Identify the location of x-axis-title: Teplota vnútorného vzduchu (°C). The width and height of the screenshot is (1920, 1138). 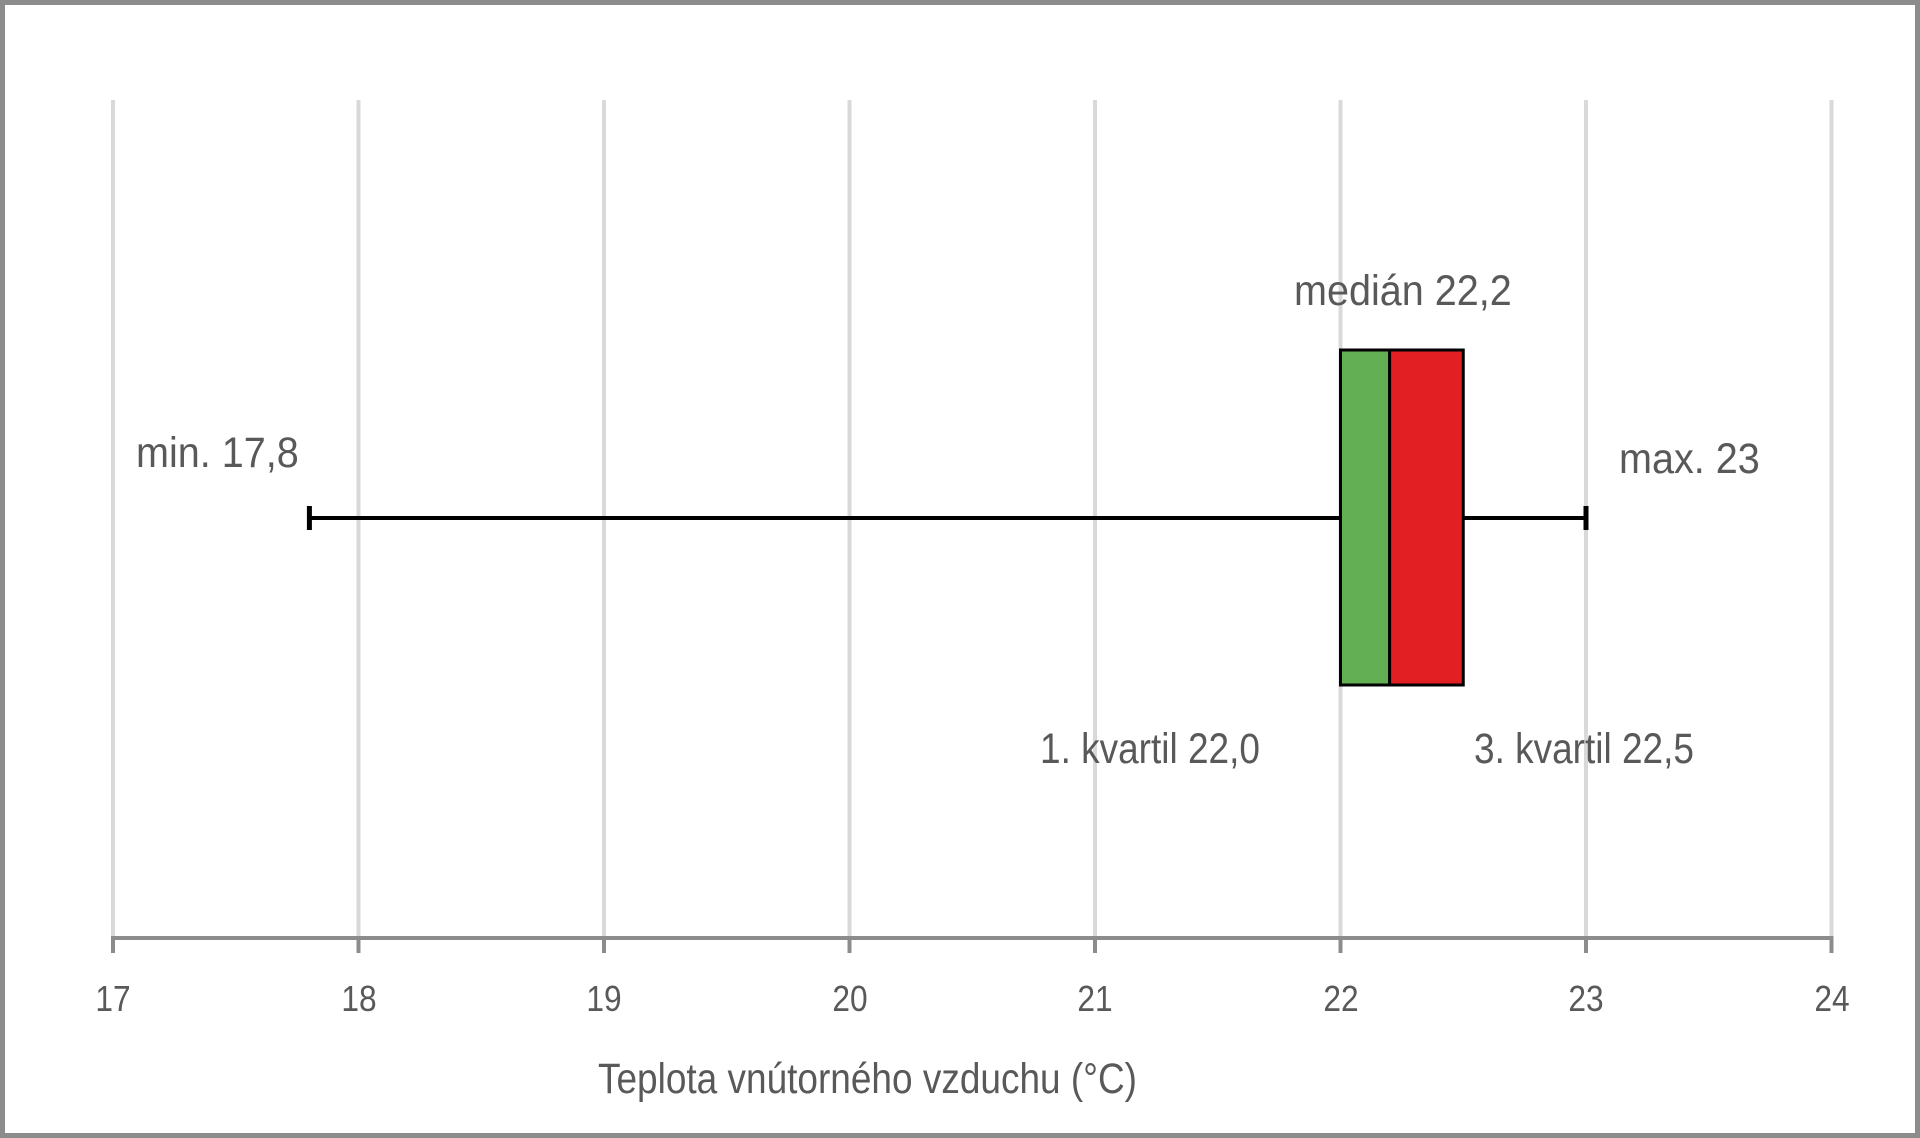
(867, 1079).